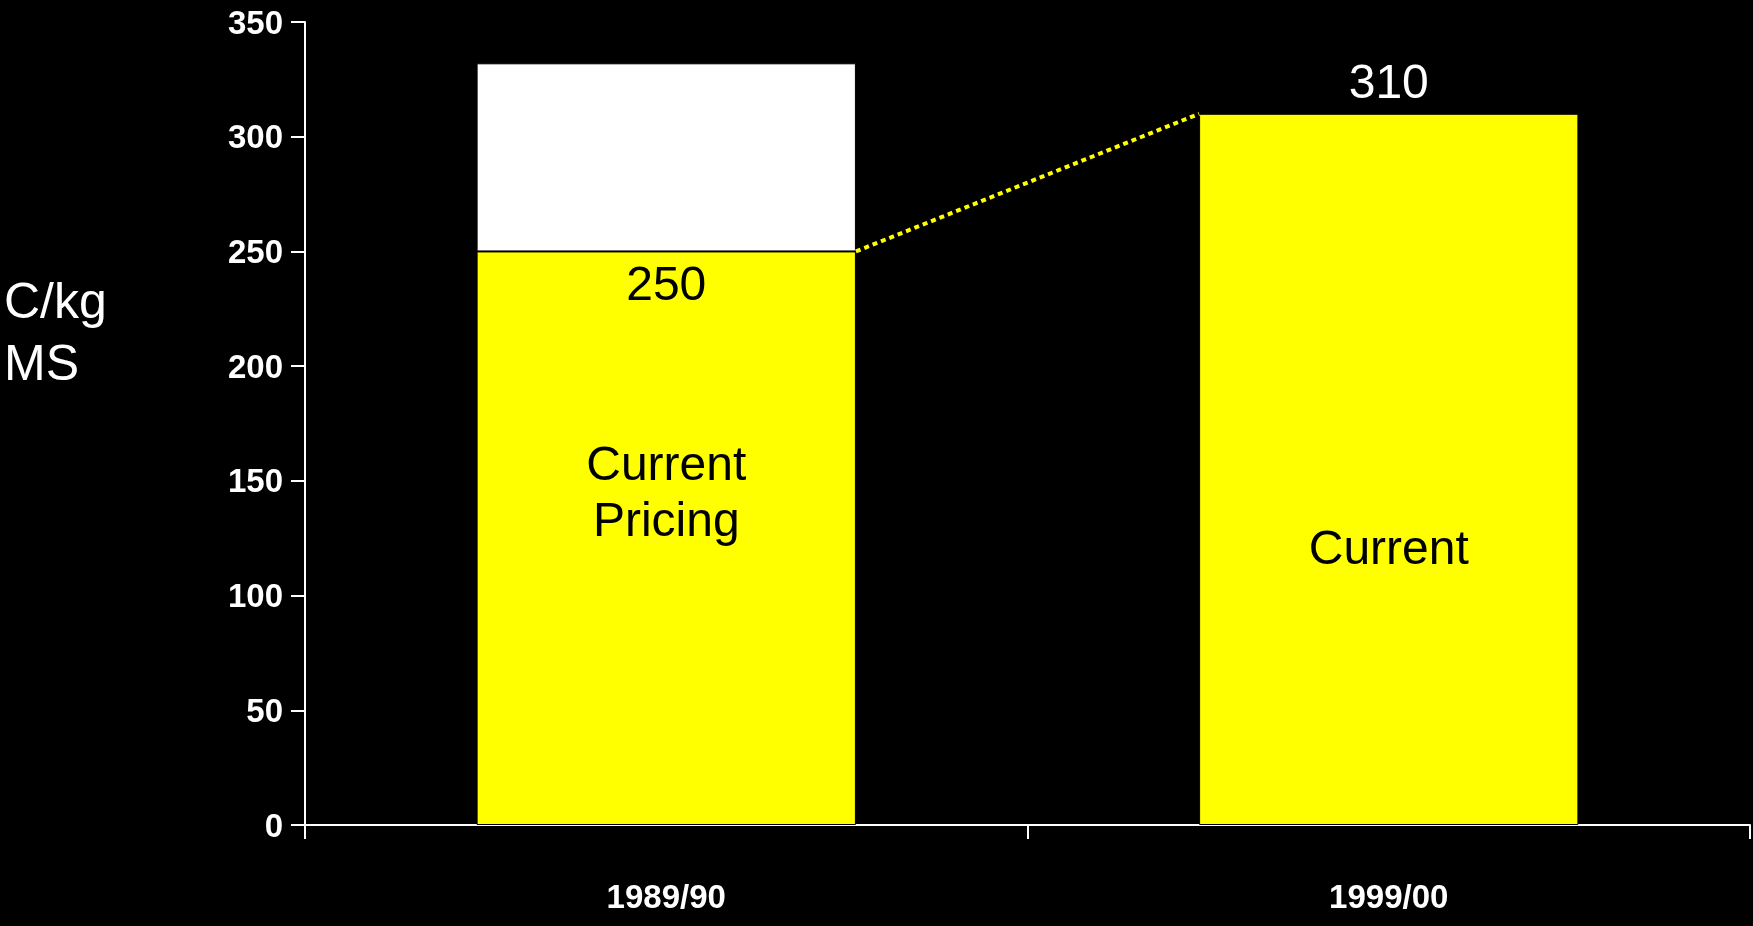 This screenshot has width=1753, height=926. What do you see at coordinates (264, 710) in the screenshot?
I see `y-tick-label: 50` at bounding box center [264, 710].